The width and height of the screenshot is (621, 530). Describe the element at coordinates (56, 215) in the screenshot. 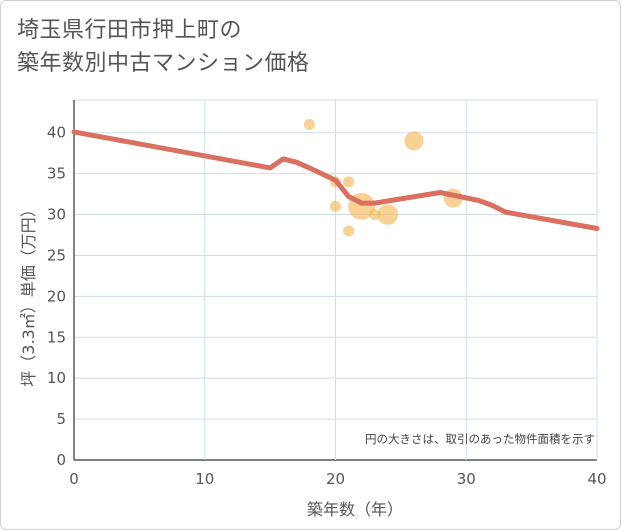

I see `y-tick-label: 30` at that location.